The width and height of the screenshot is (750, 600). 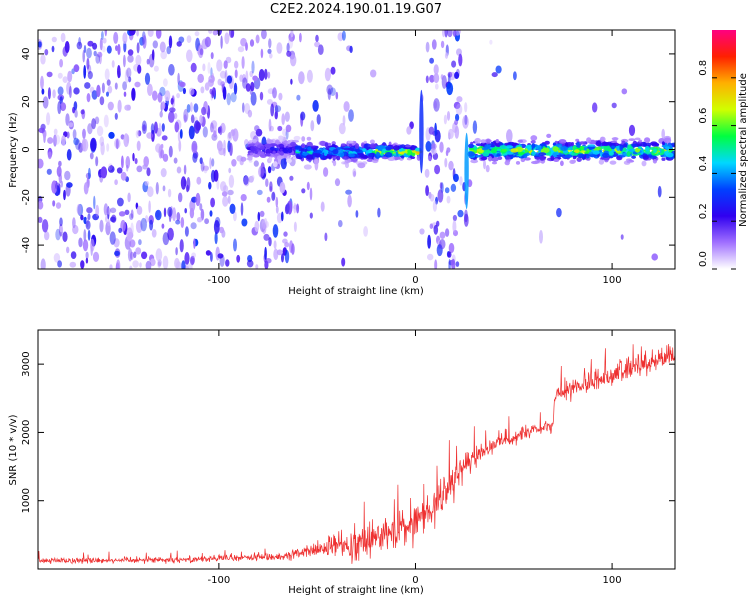 What do you see at coordinates (703, 68) in the screenshot?
I see `colorbar-tick-label: 0.8` at bounding box center [703, 68].